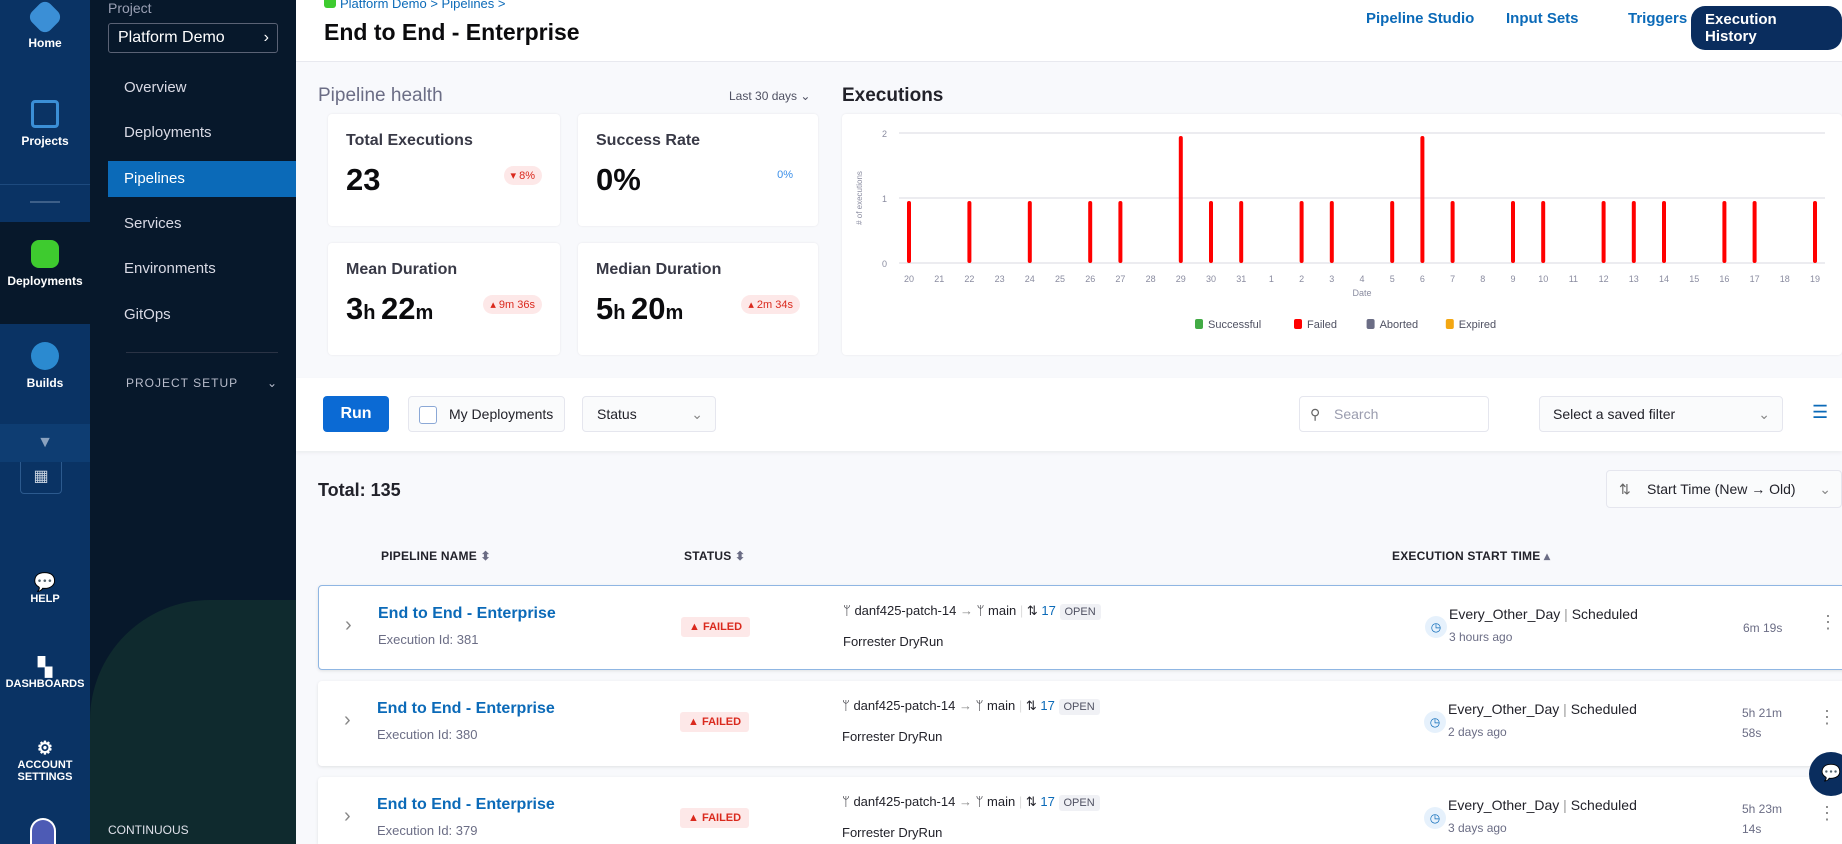 This screenshot has height=844, width=1842. What do you see at coordinates (45, 760) in the screenshot?
I see `nav-account-settings: ⚙ ACCOUNT SETTINGS` at bounding box center [45, 760].